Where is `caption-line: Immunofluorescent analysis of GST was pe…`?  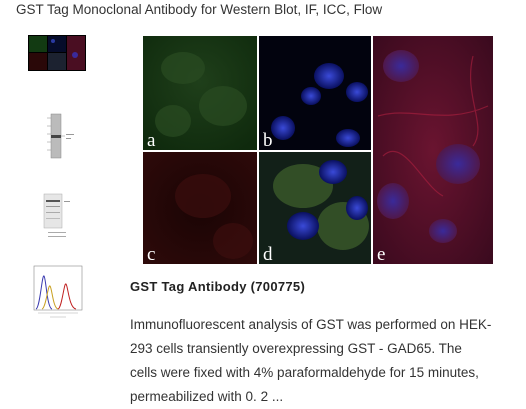
caption-line: Immunofluorescent analysis of GST was pe… is located at coordinates (311, 324).